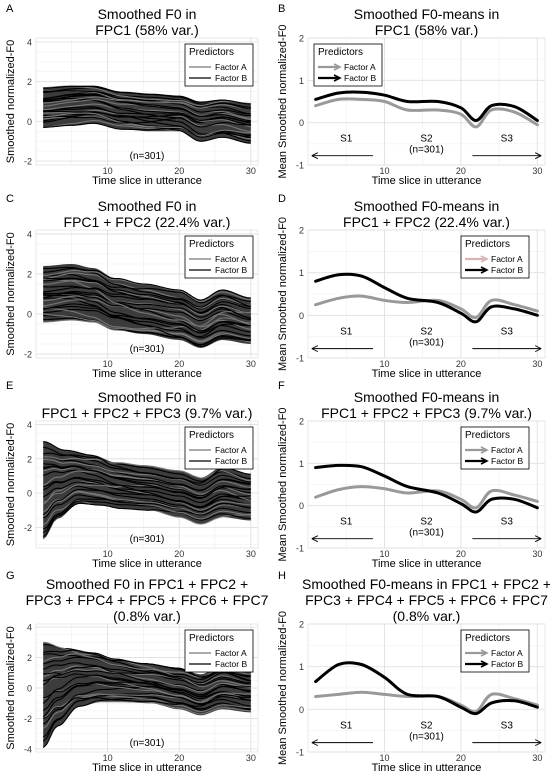 This screenshot has height=772, width=550. I want to click on y-axis-label: Smoothed normalized-F0, so click(11, 688).